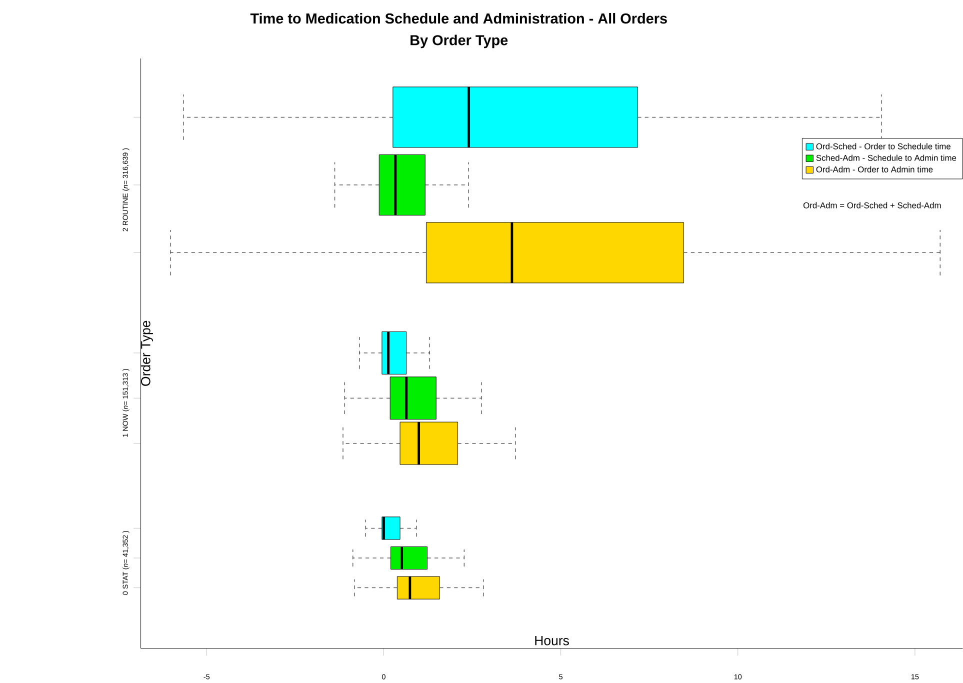 The height and width of the screenshot is (683, 963). I want to click on annotation: Ord-Adm = Ord-Sched + Sched-Adm, so click(872, 205).